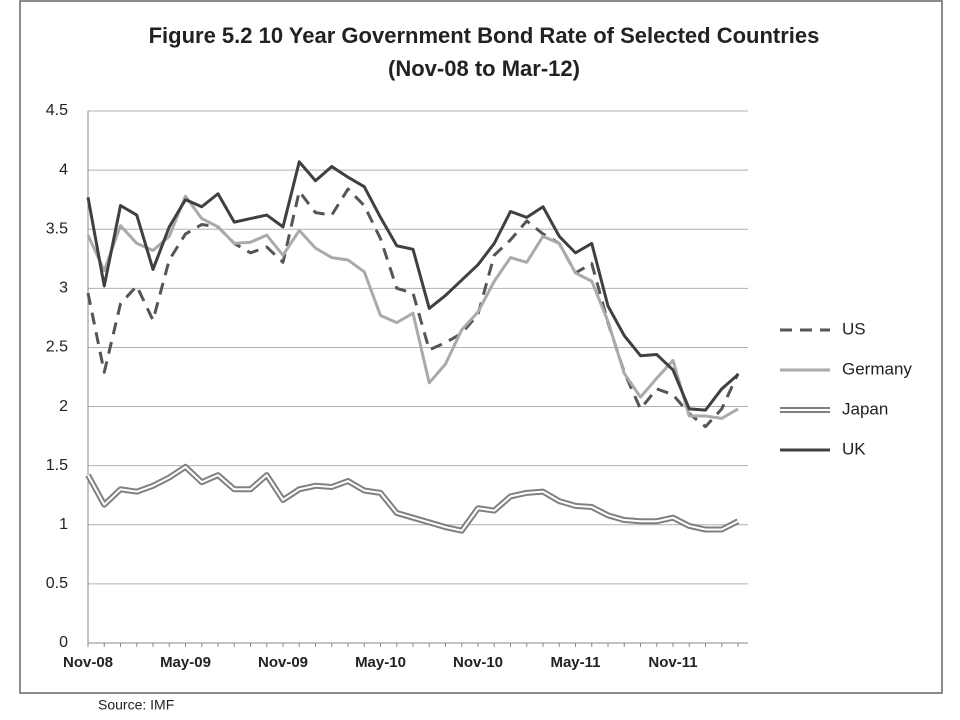  Describe the element at coordinates (854, 448) in the screenshot. I see `legend-label: UK` at that location.